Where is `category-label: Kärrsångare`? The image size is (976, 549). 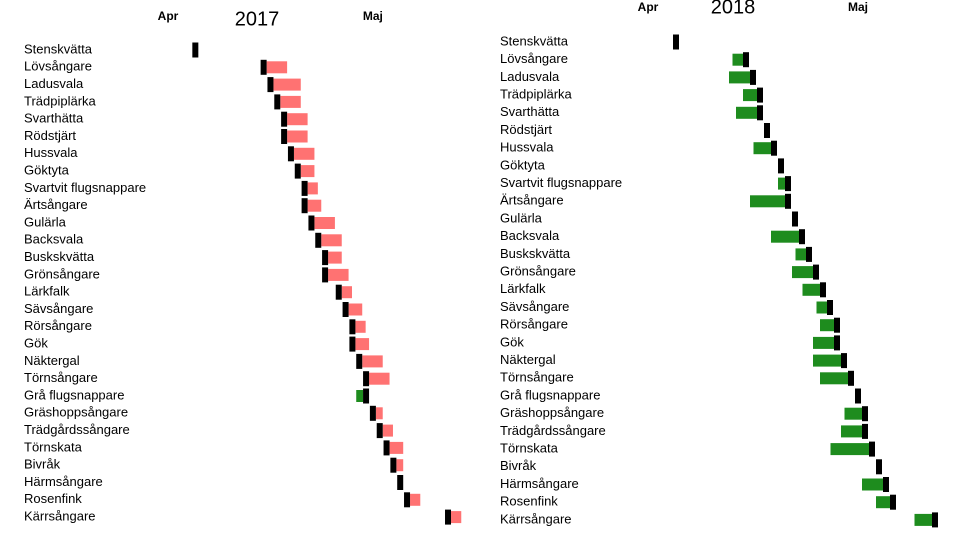
category-label: Kärrsångare is located at coordinates (60, 516).